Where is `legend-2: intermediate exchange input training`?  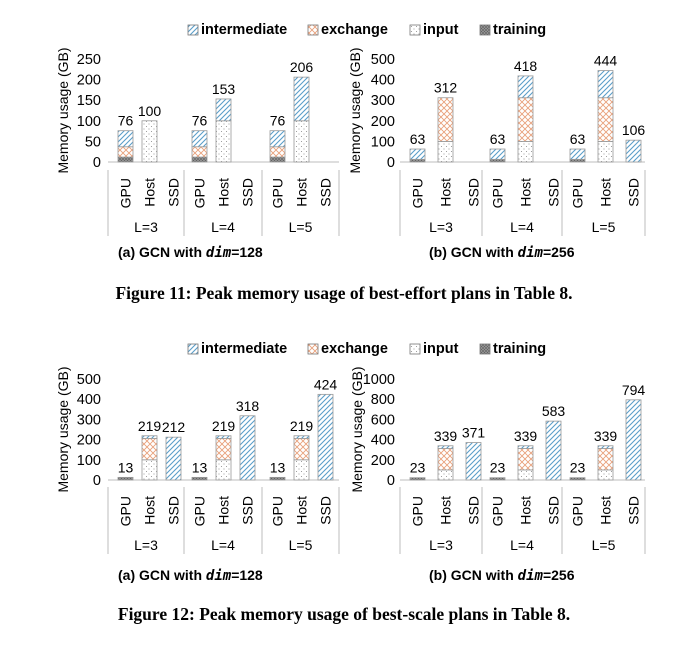 legend-2: intermediate exchange input training is located at coordinates (366, 349).